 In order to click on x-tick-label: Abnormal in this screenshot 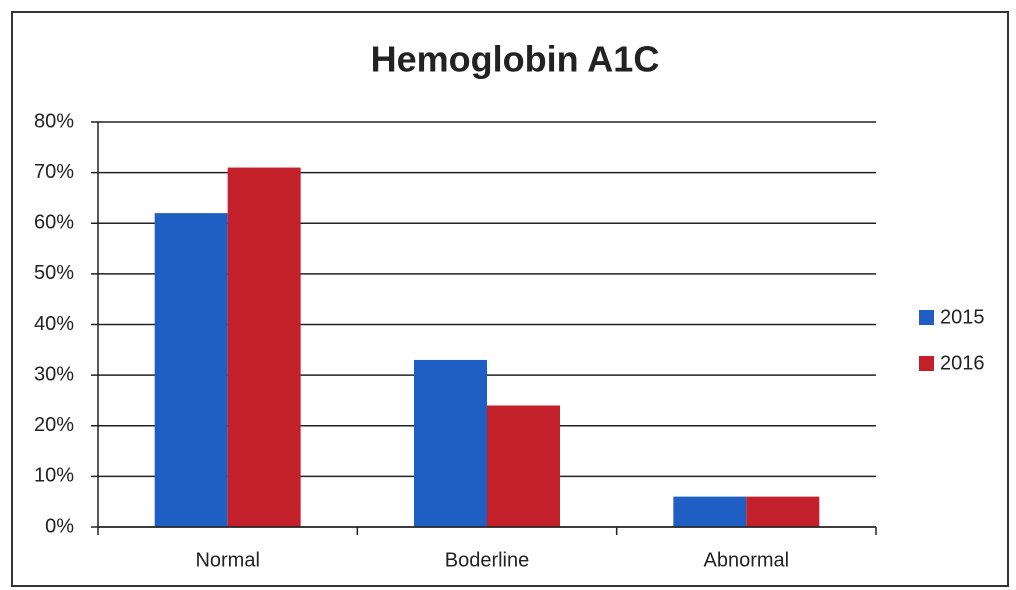, I will do `click(747, 560)`.